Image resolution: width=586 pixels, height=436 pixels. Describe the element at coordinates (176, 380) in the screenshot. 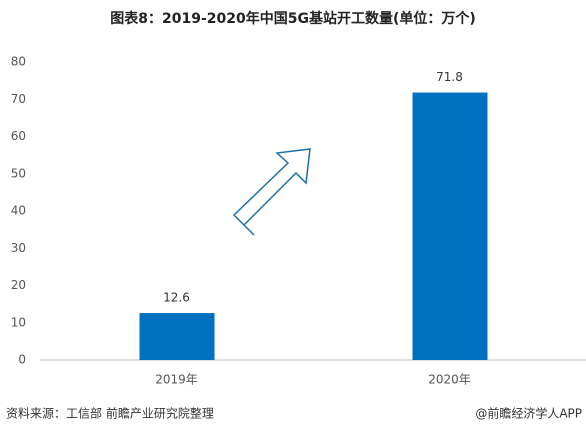

I see `x-tick-label: 2019年` at that location.